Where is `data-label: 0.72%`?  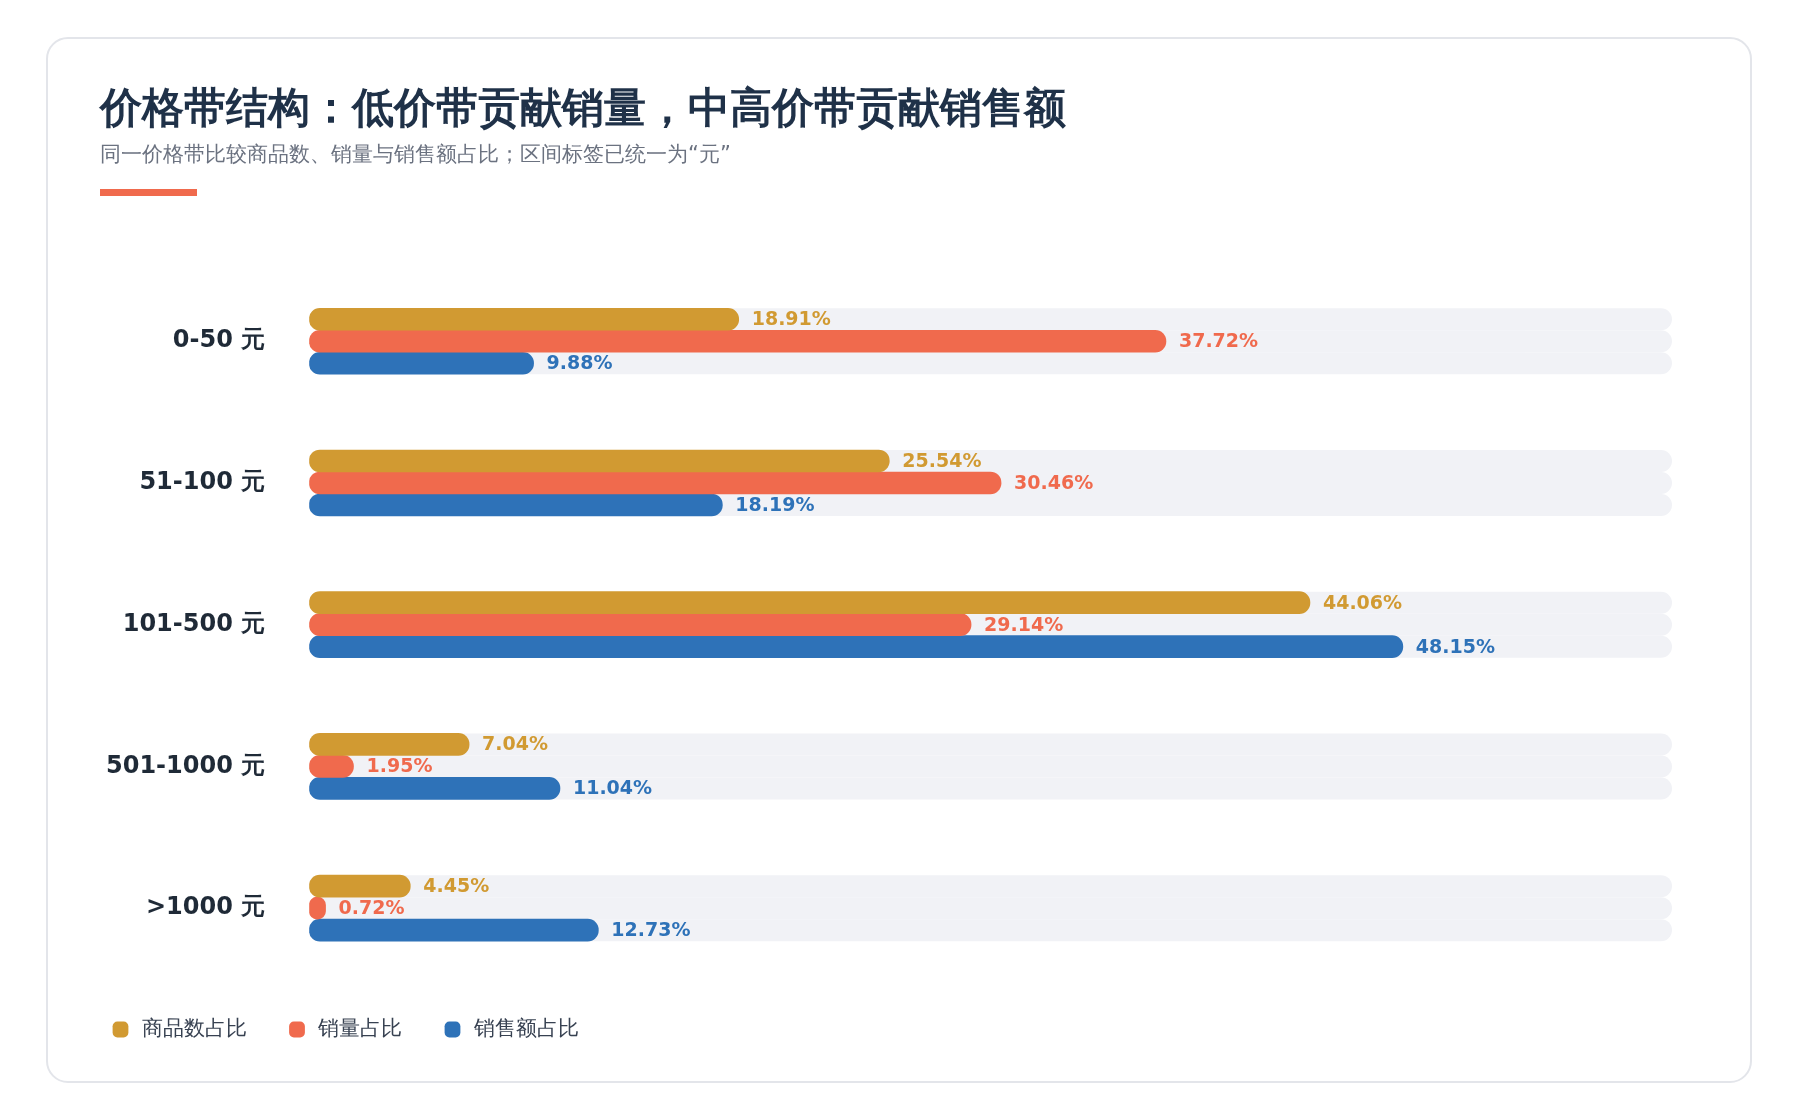
data-label: 0.72% is located at coordinates (371, 907).